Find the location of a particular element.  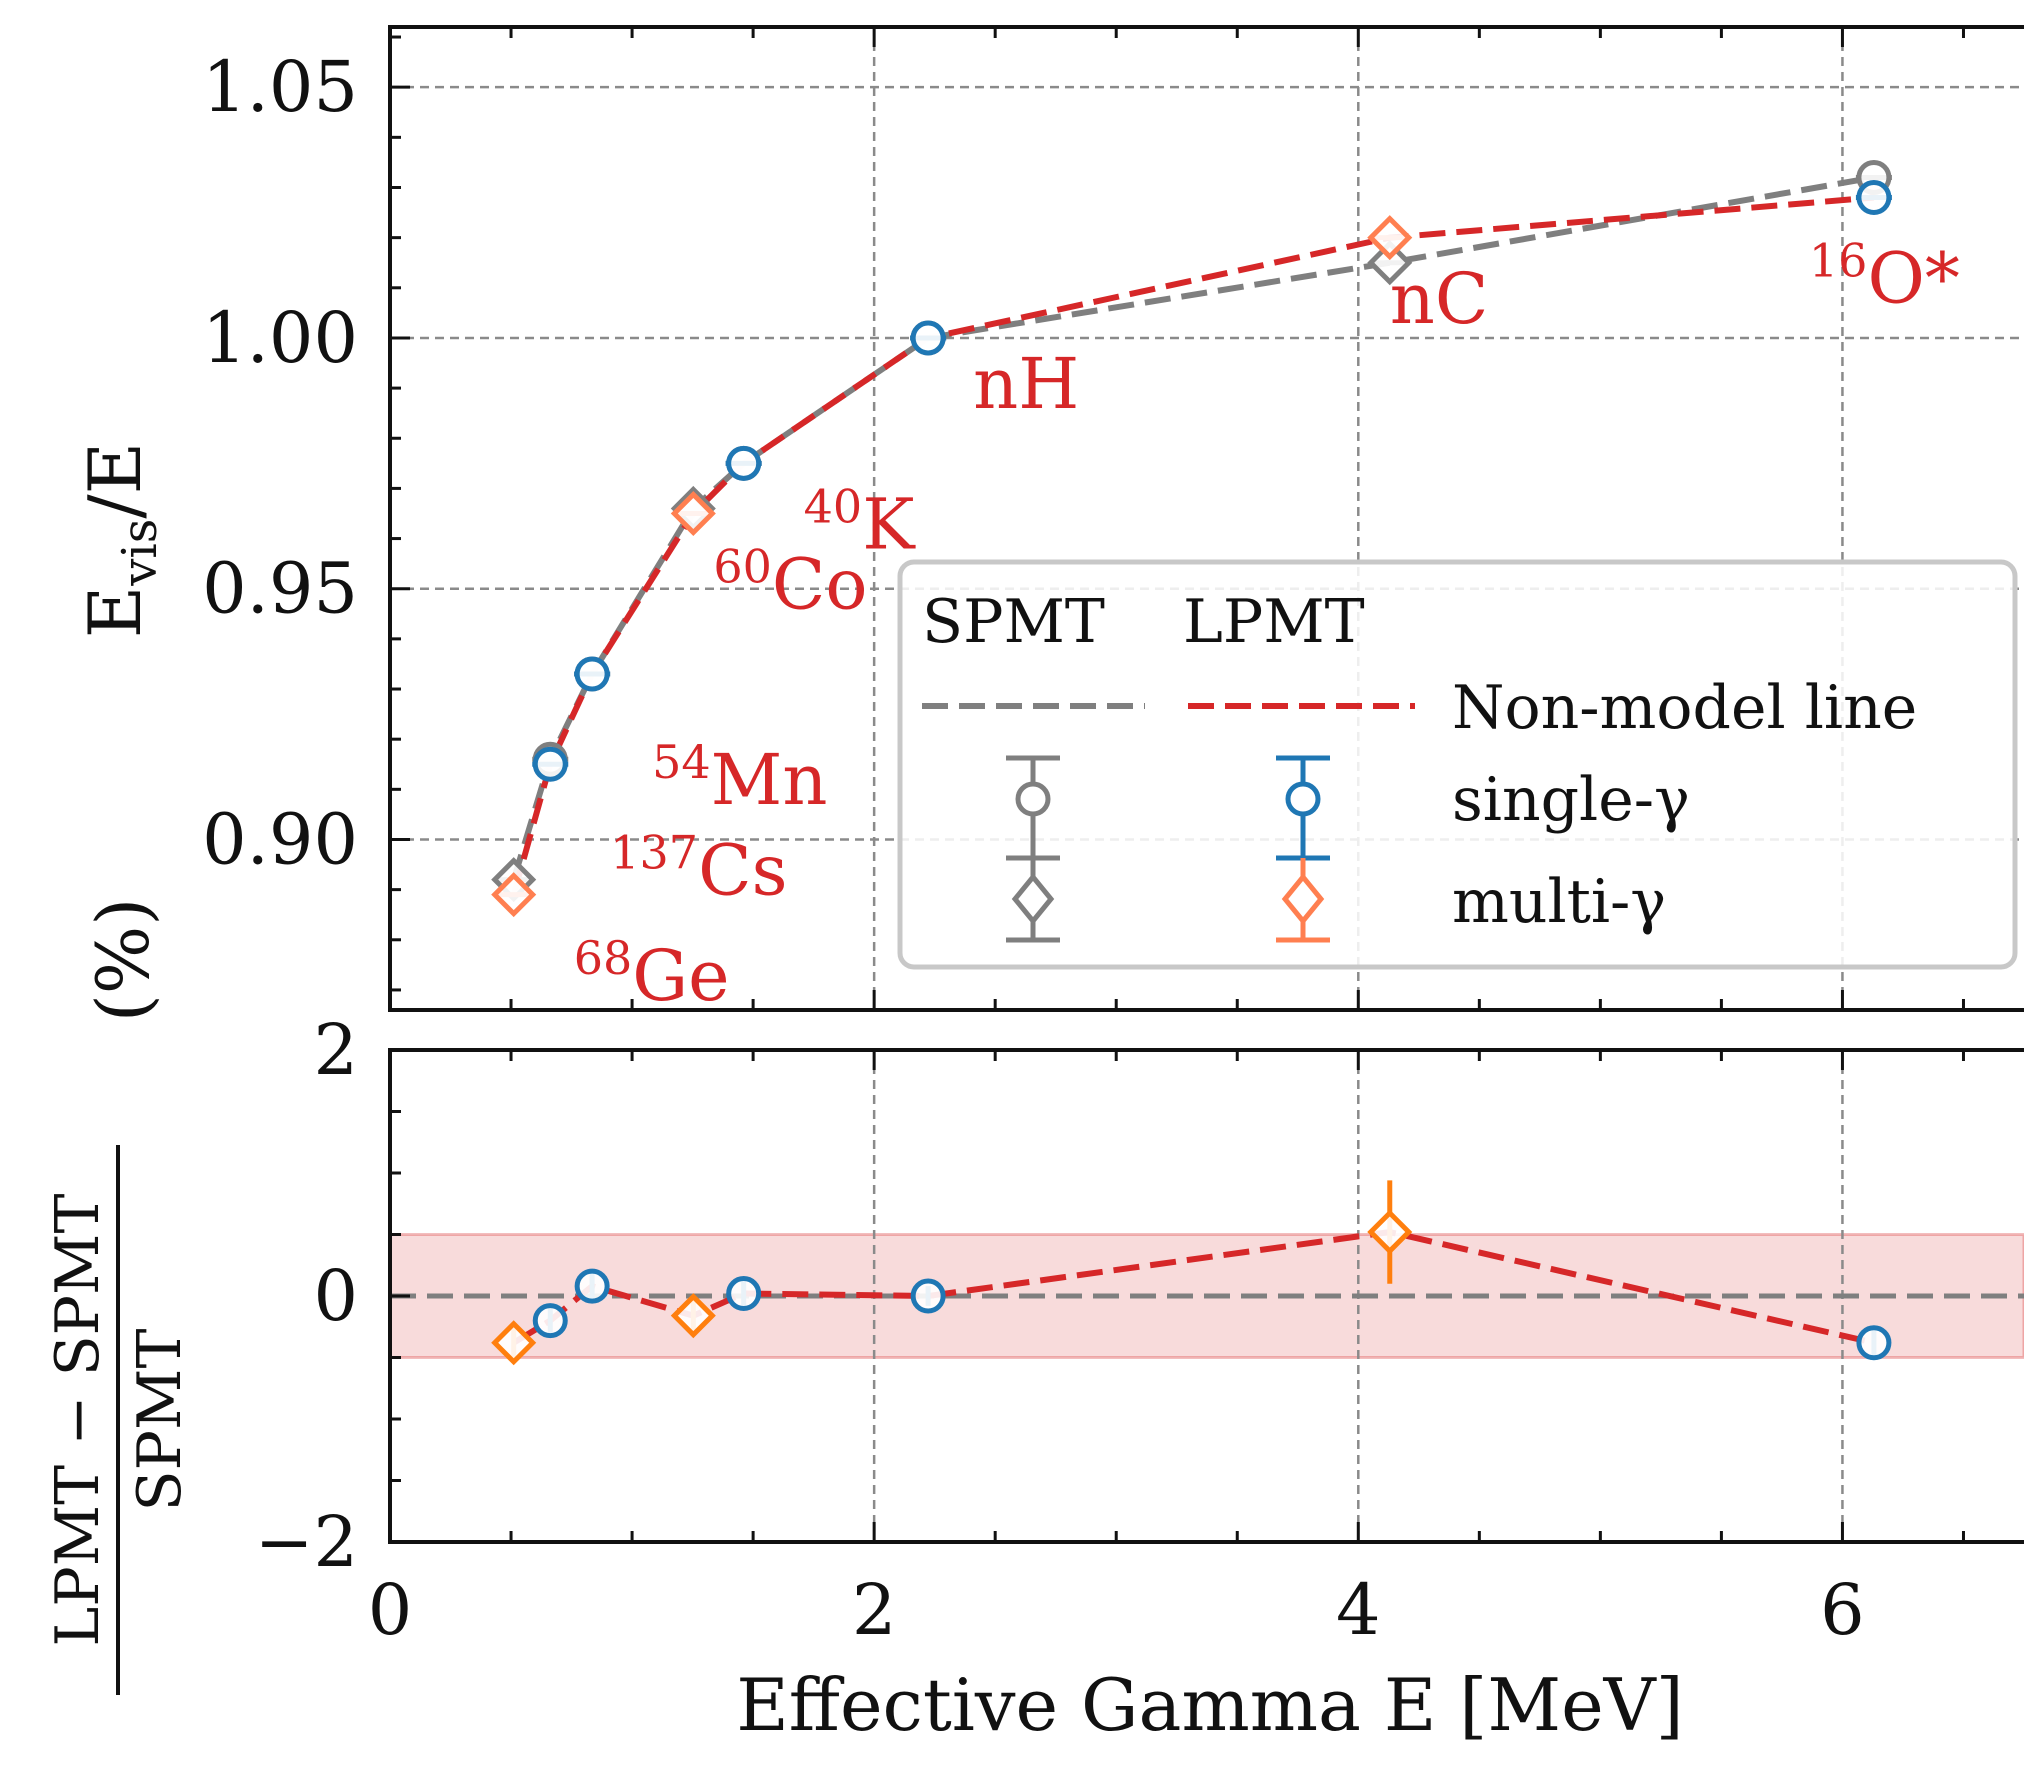

legend-header-spmt: SPMT is located at coordinates (1013, 622).